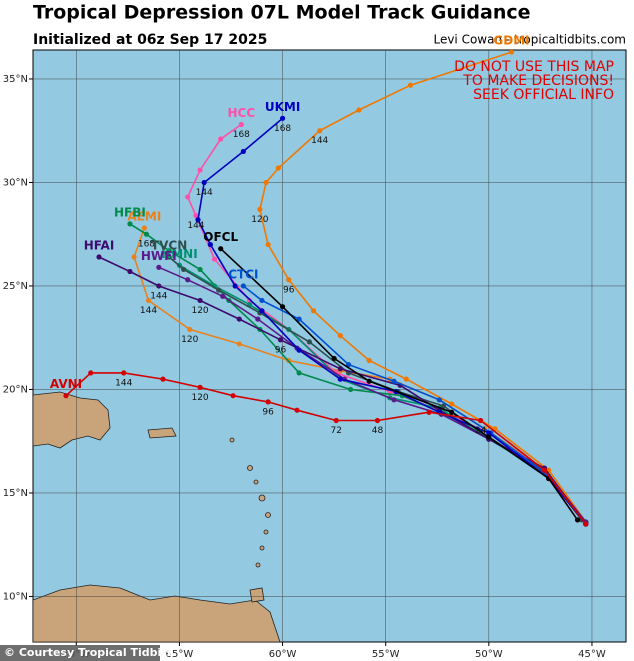 The image size is (634, 661). Describe the element at coordinates (159, 256) in the screenshot. I see `model-name: HWFI` at that location.